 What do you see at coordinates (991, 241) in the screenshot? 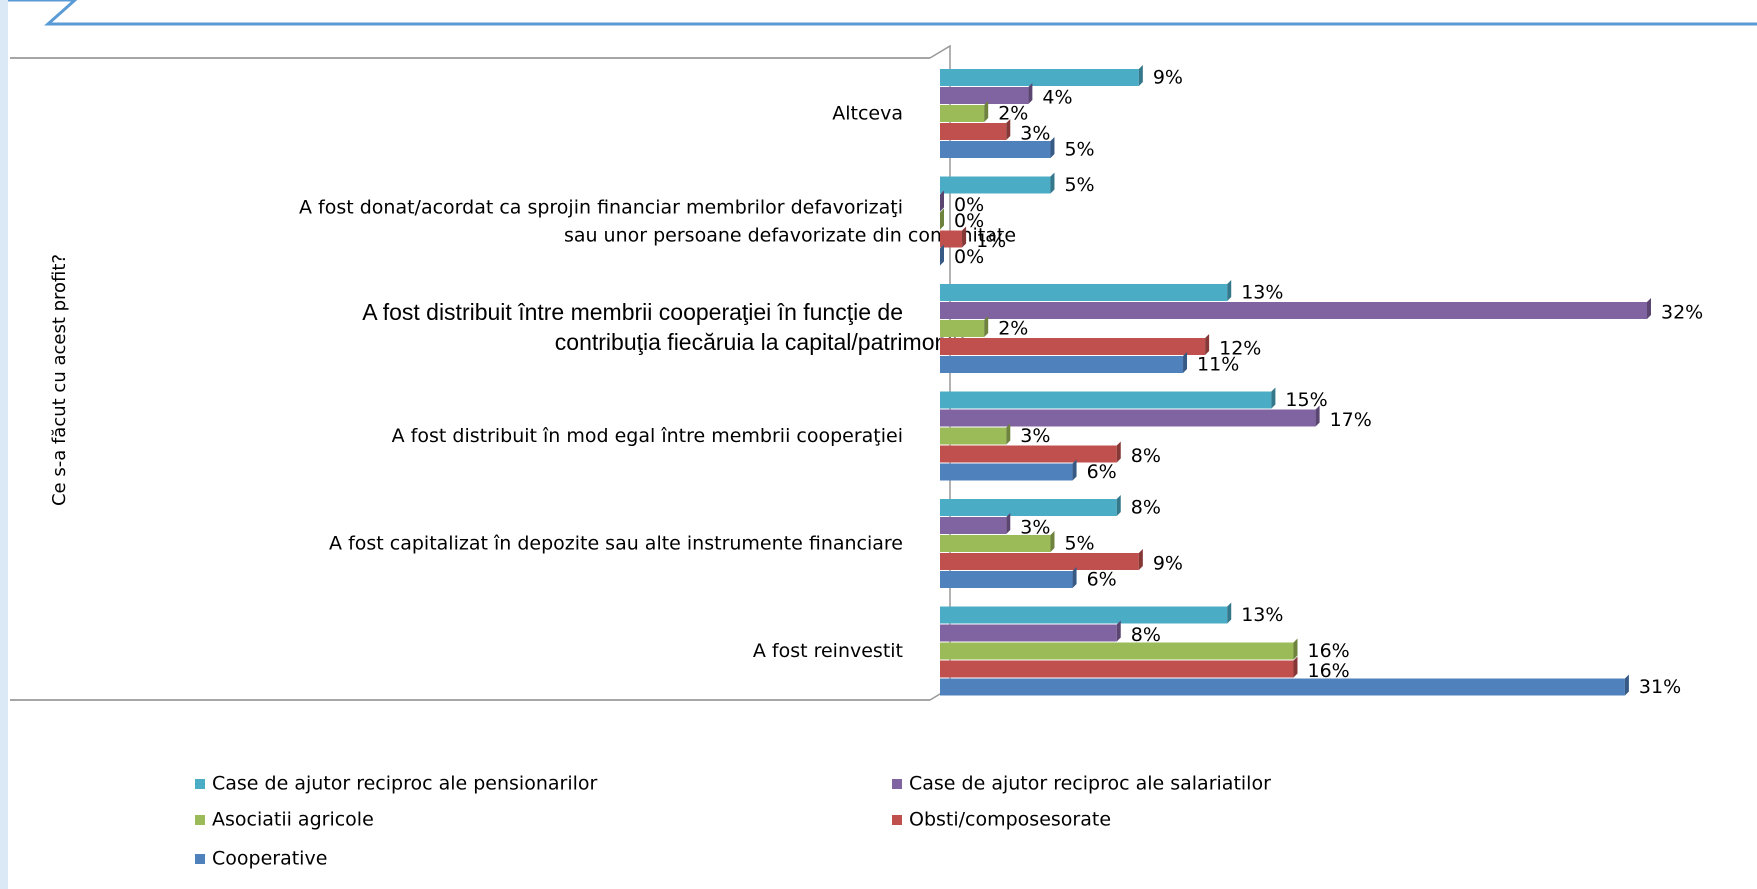
I see `data-label: 1%` at bounding box center [991, 241].